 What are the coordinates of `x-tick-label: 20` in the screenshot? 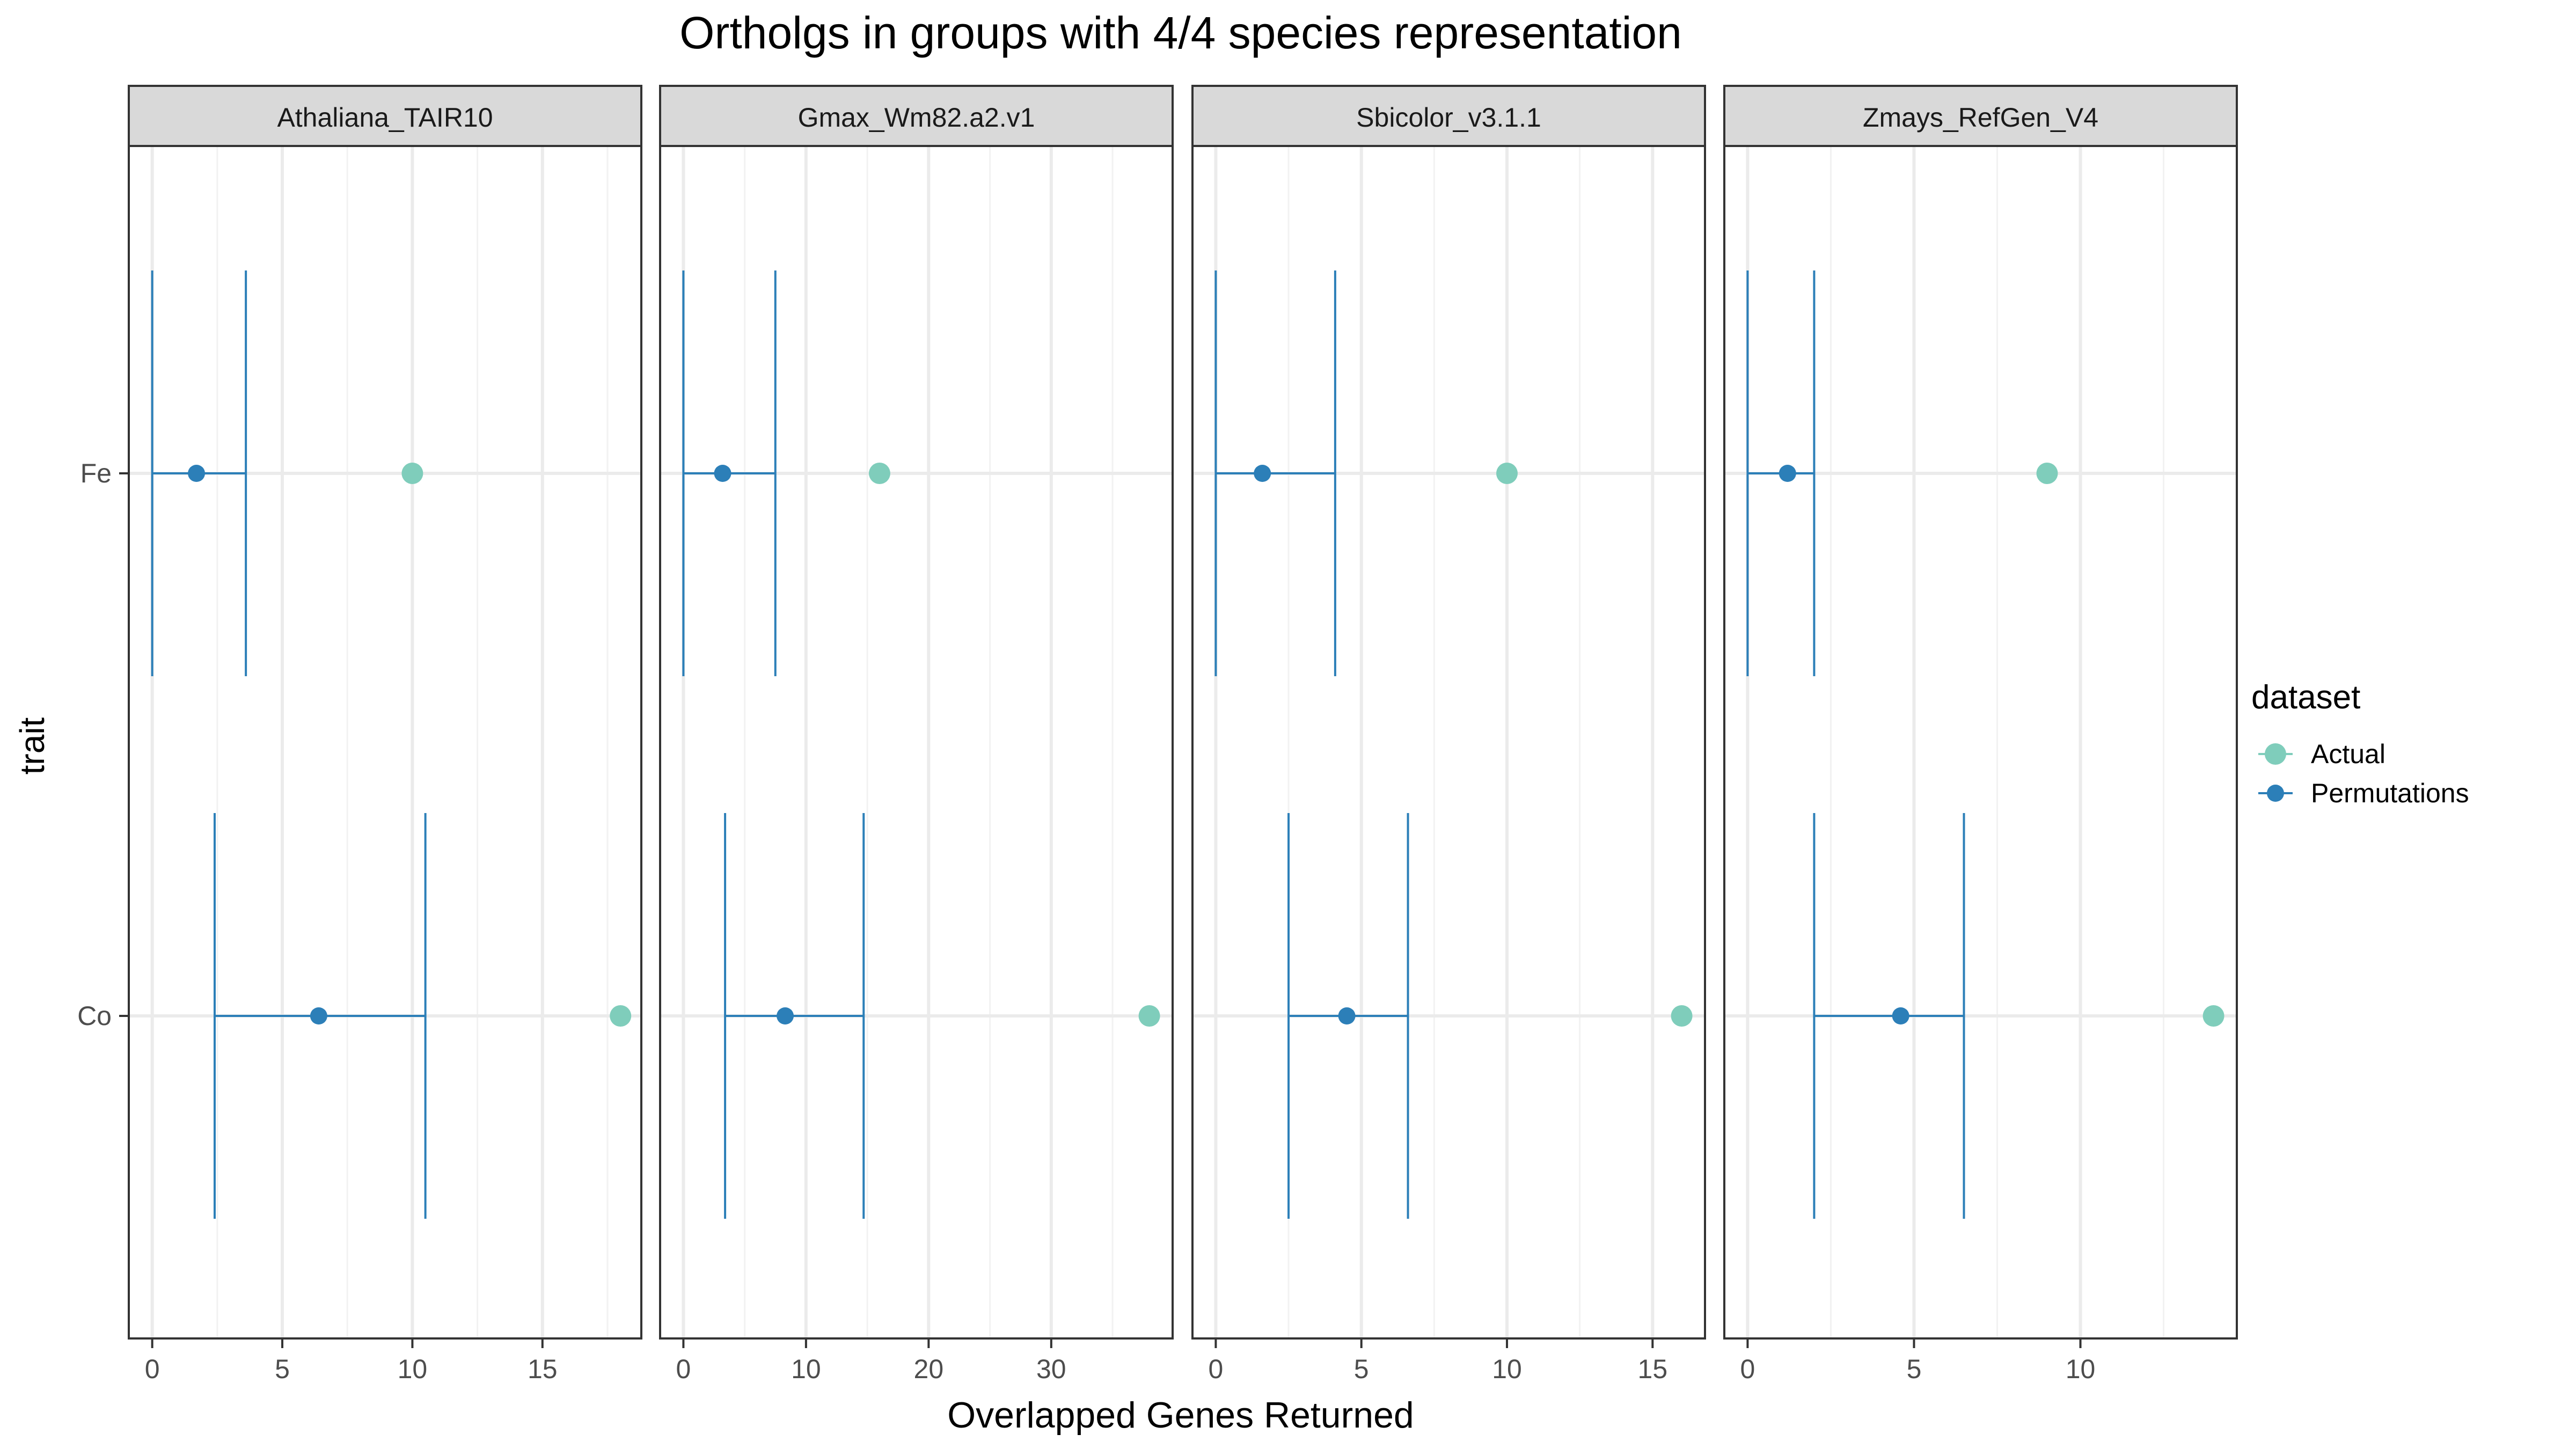 It's located at (929, 1369).